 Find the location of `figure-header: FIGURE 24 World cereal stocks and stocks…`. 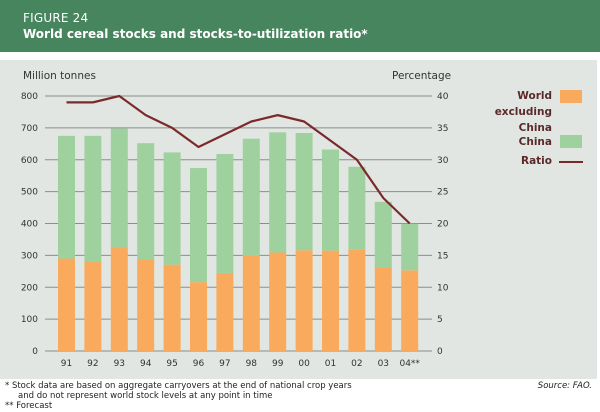

figure-header: FIGURE 24 World cereal stocks and stocks… is located at coordinates (300, 26).